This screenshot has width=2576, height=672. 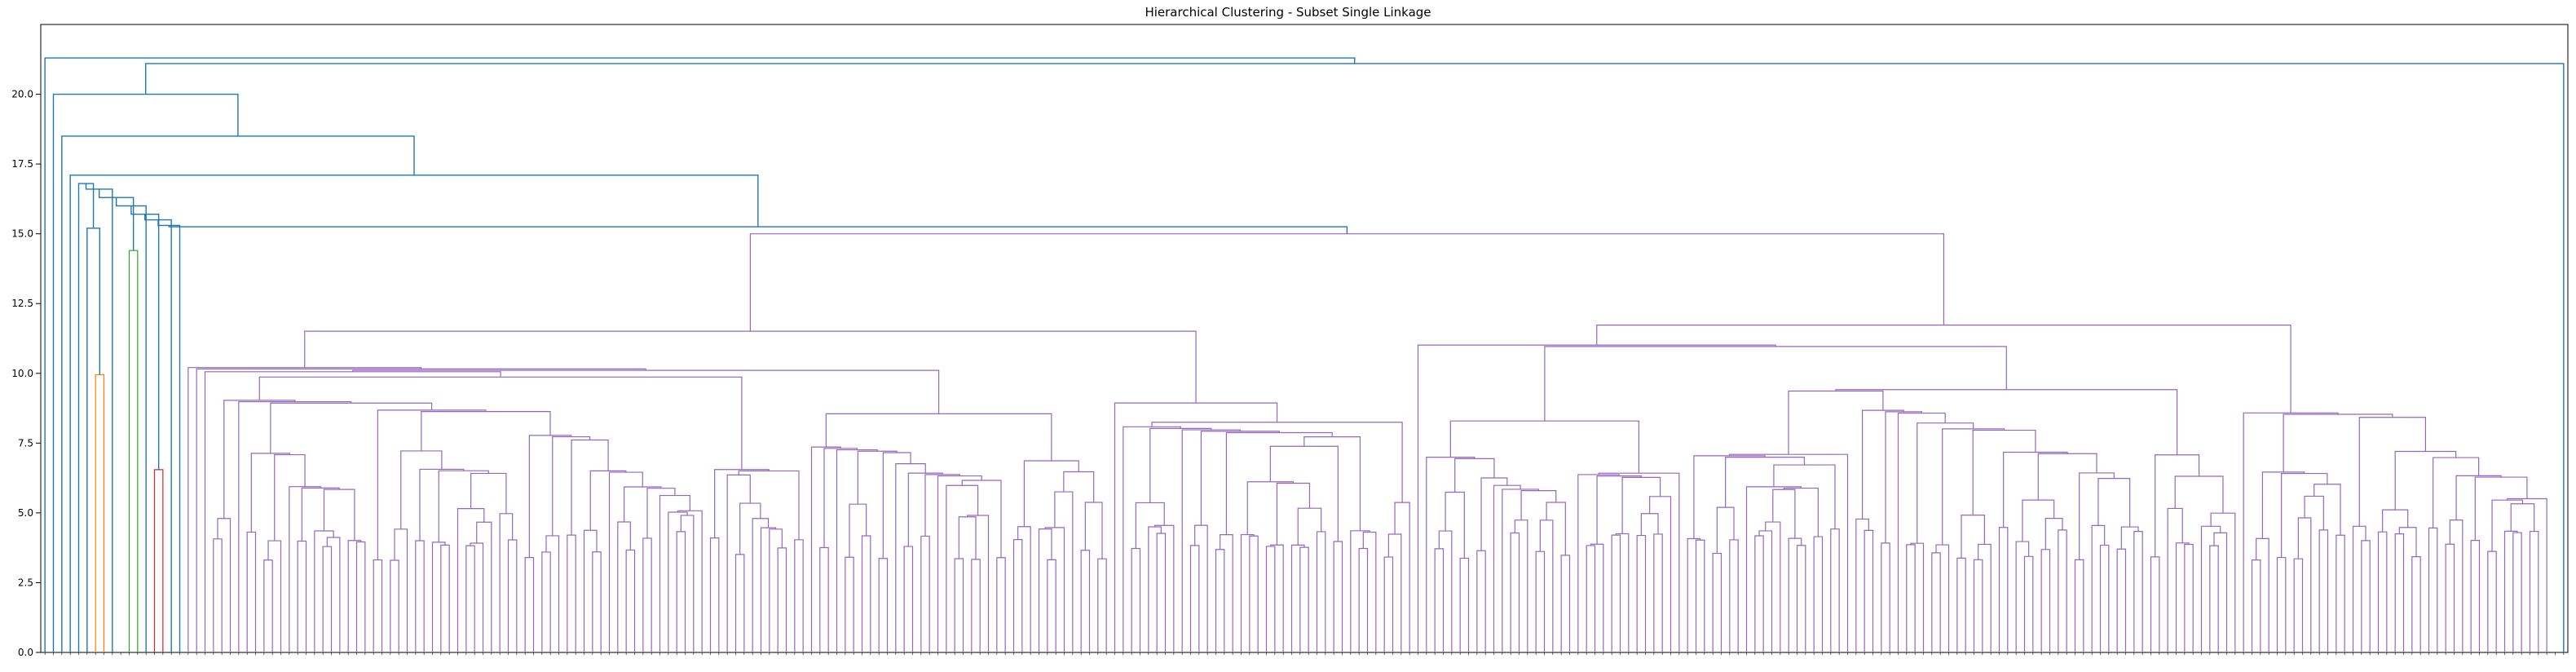 I want to click on y-tick-label: 20.0, so click(x=22, y=95).